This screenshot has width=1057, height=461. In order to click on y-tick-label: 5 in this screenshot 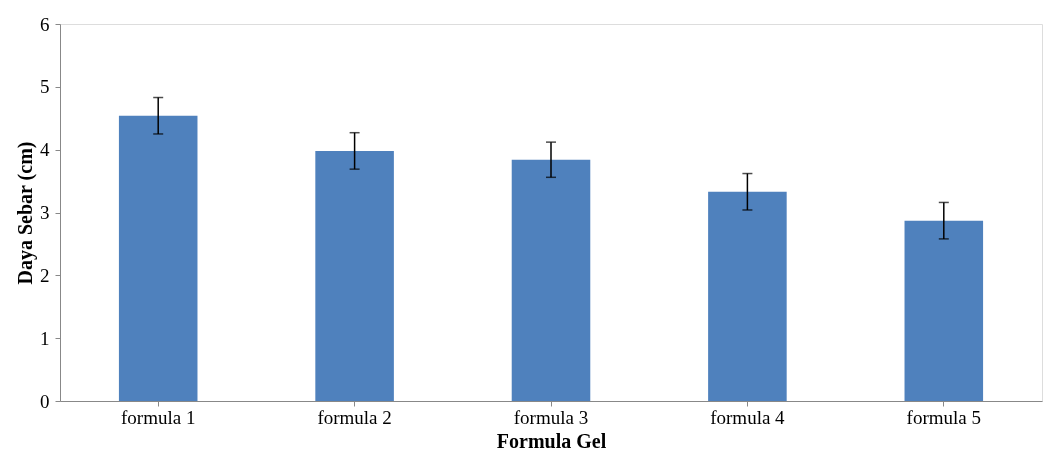, I will do `click(45, 87)`.